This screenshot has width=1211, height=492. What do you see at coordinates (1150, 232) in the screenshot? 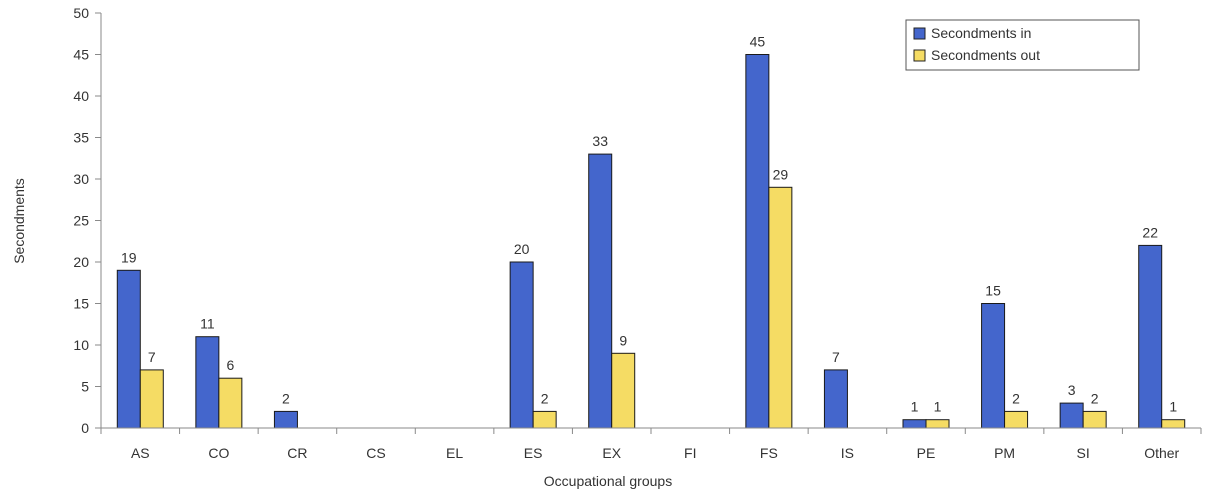
I see `data-label: 22` at bounding box center [1150, 232].